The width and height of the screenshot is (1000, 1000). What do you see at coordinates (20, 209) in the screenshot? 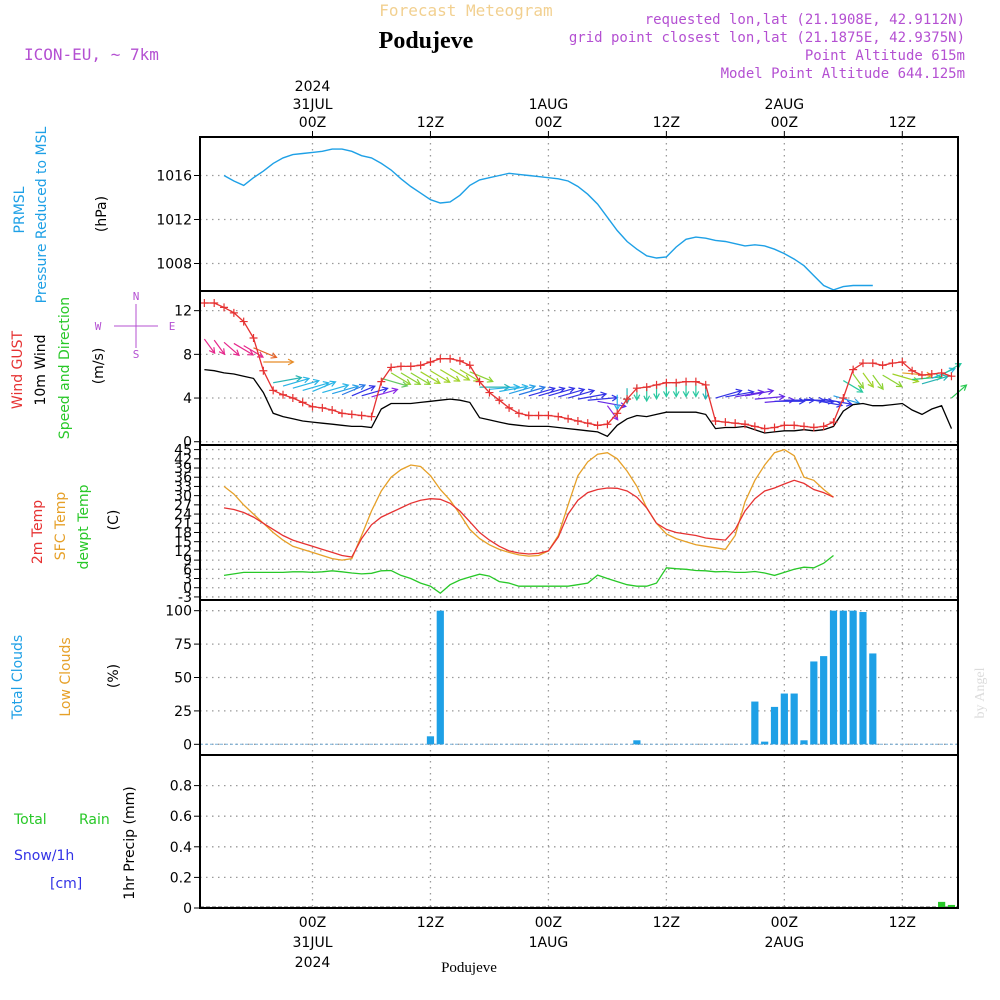
I see `label-prmsl: PRMSL` at bounding box center [20, 209].